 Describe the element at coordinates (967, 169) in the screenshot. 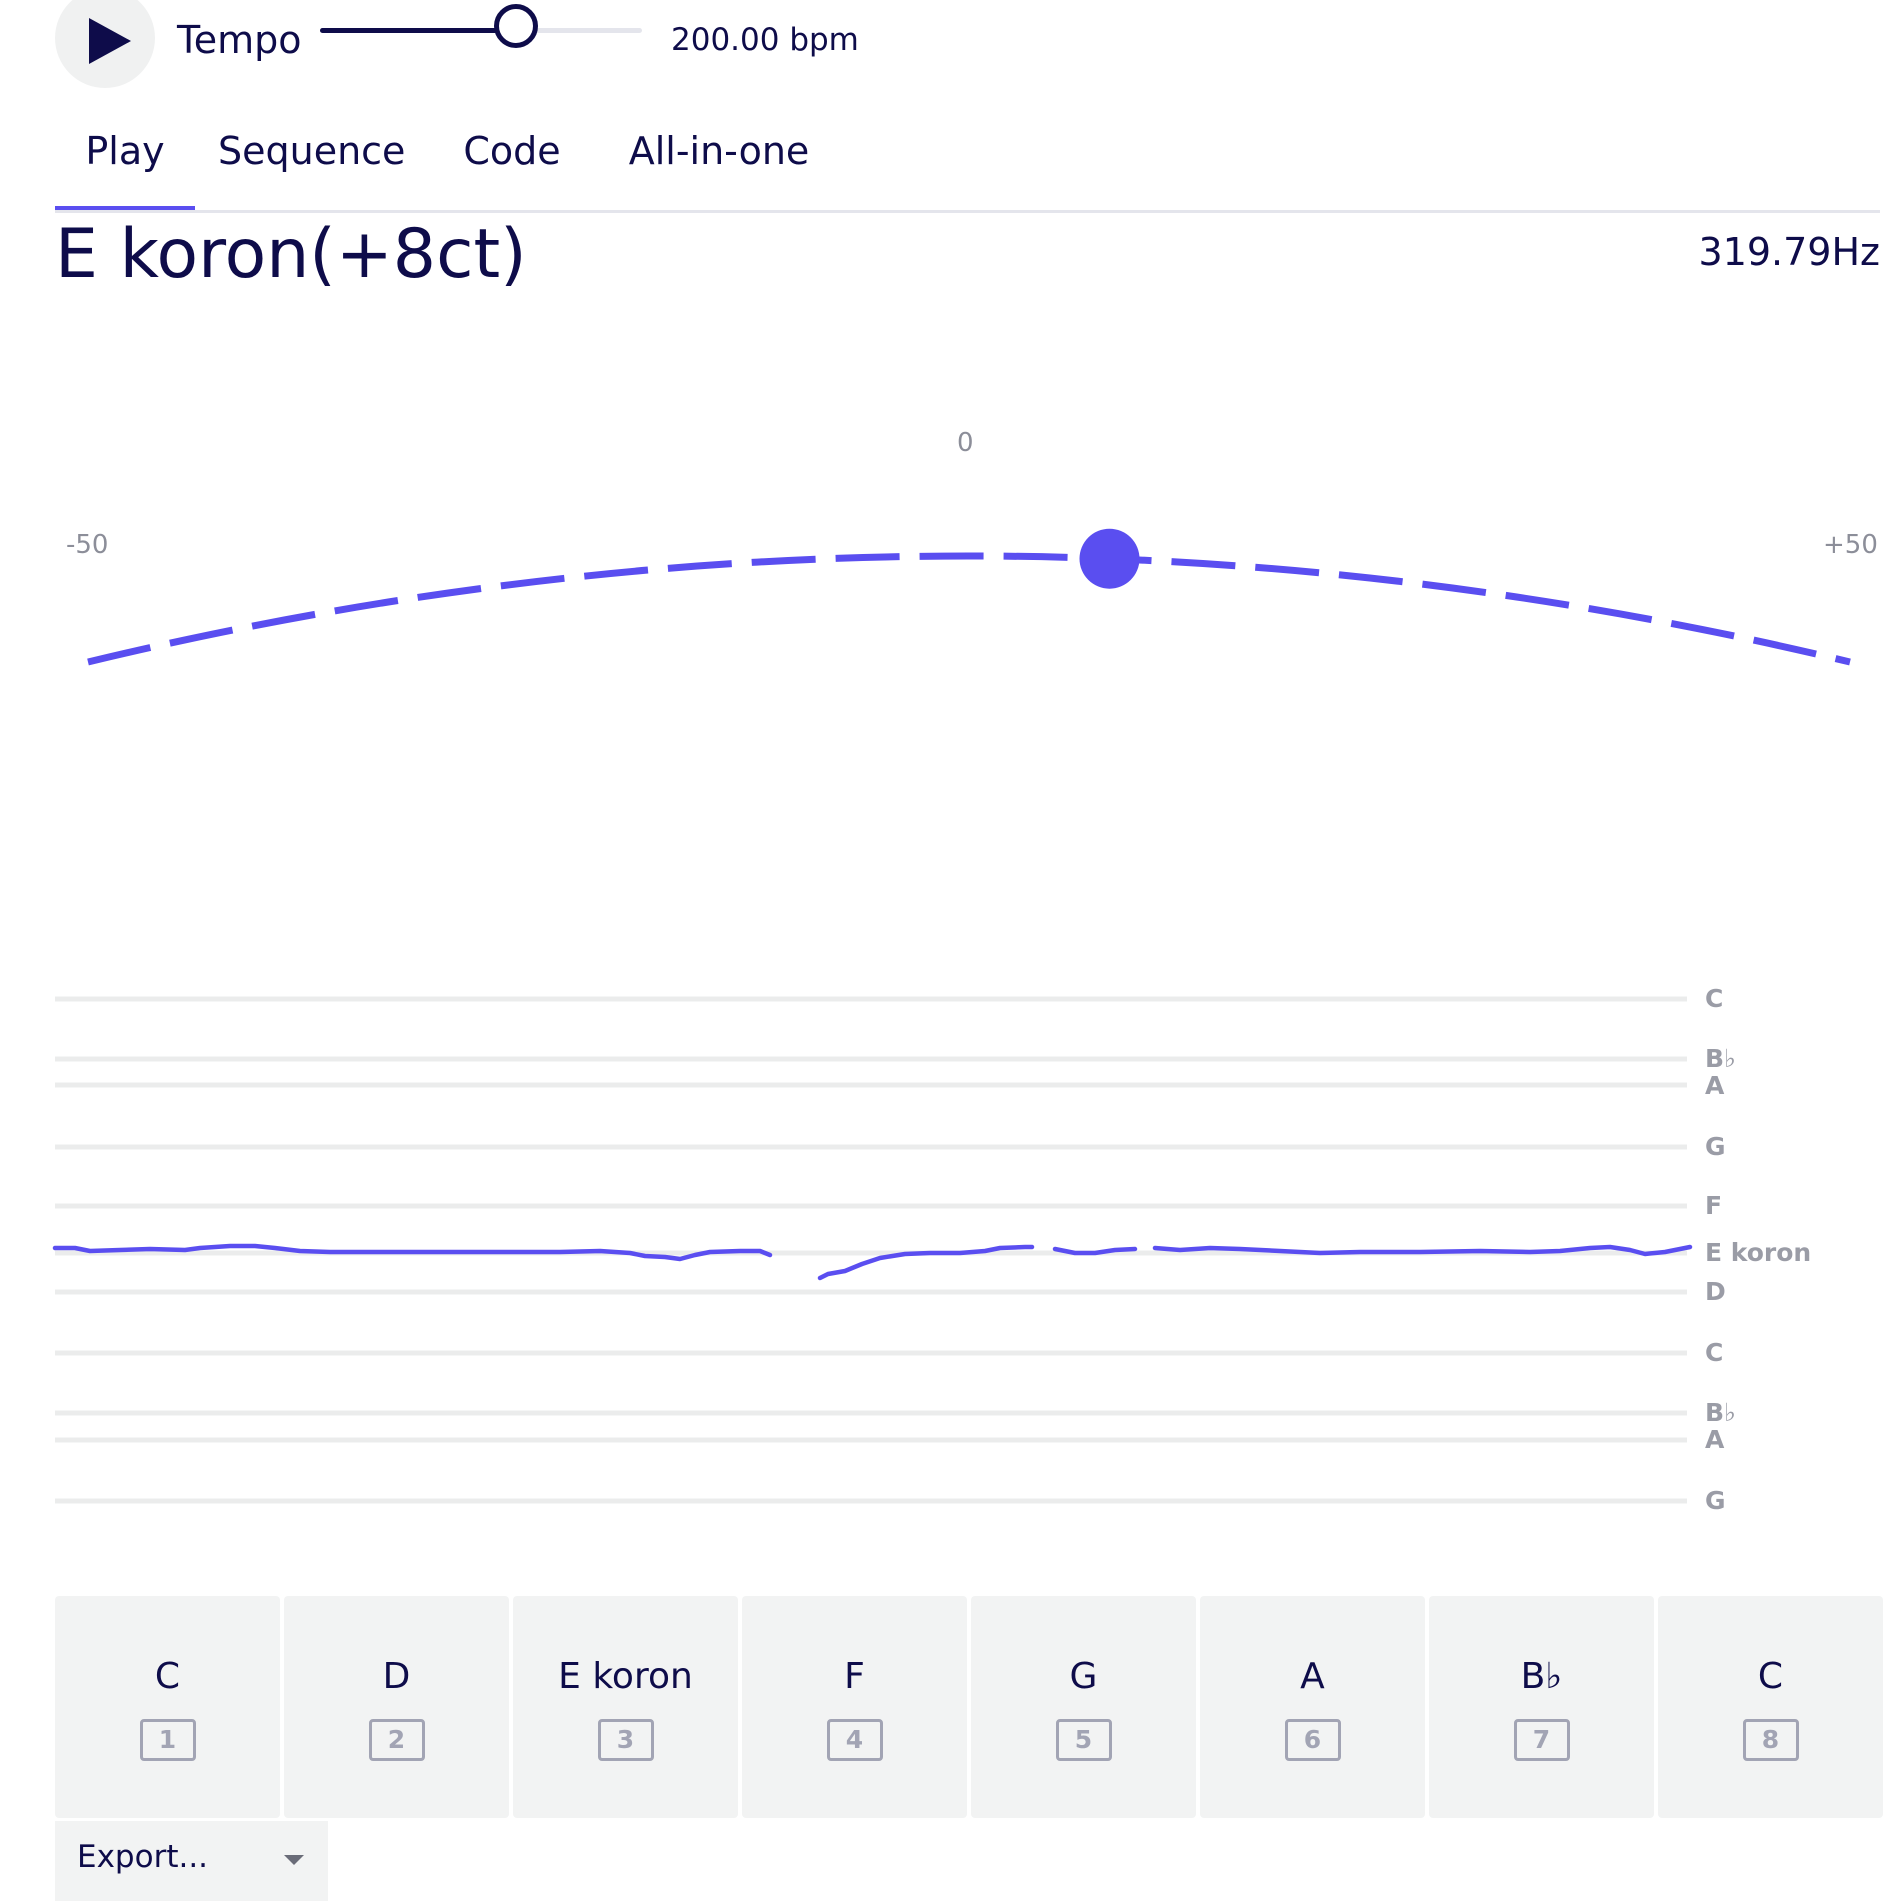

I see `tab-bar: Play Sequence Code All-in-one` at that location.